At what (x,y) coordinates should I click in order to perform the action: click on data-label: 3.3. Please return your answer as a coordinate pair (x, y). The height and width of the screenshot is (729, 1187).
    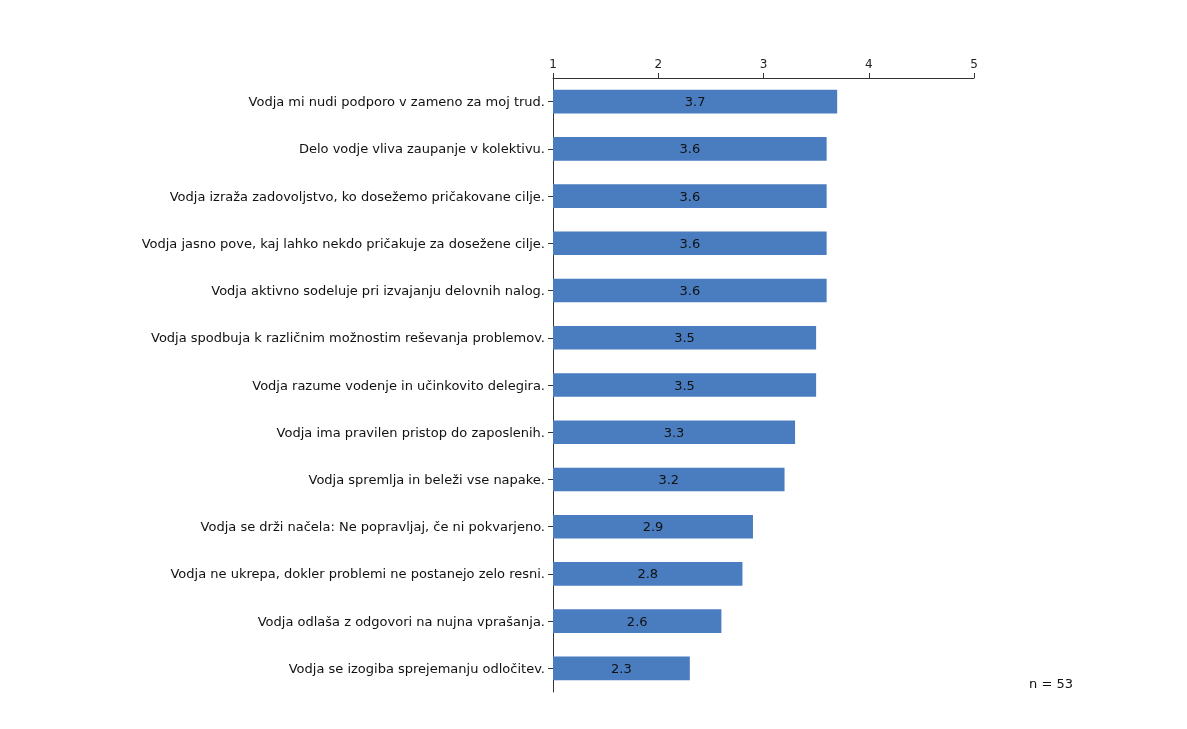
    Looking at the image, I should click on (674, 432).